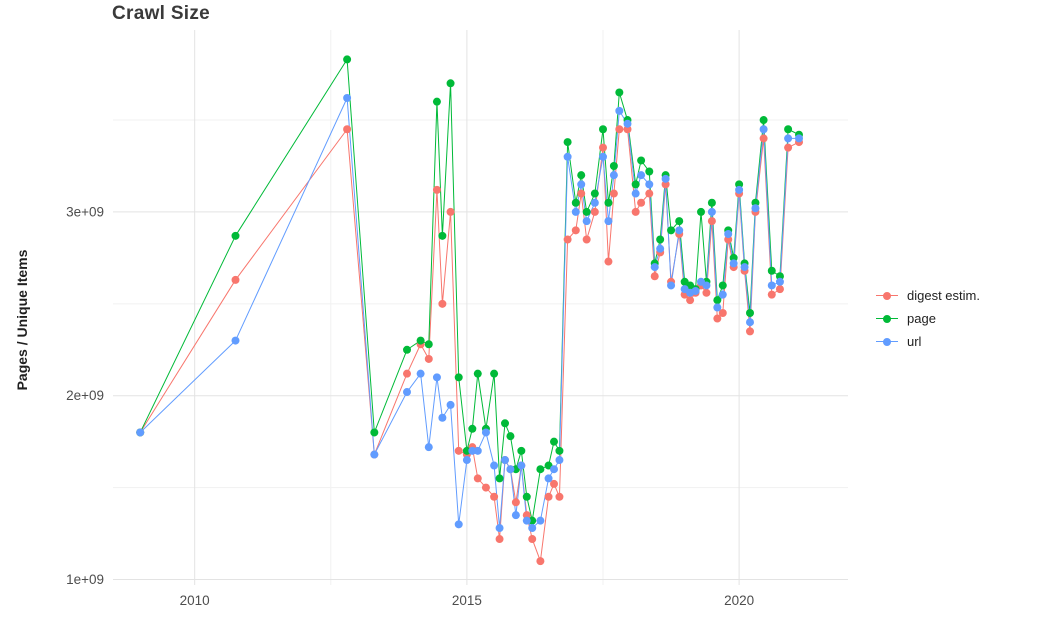  I want to click on legend-label-digest: digest estim., so click(943, 295).